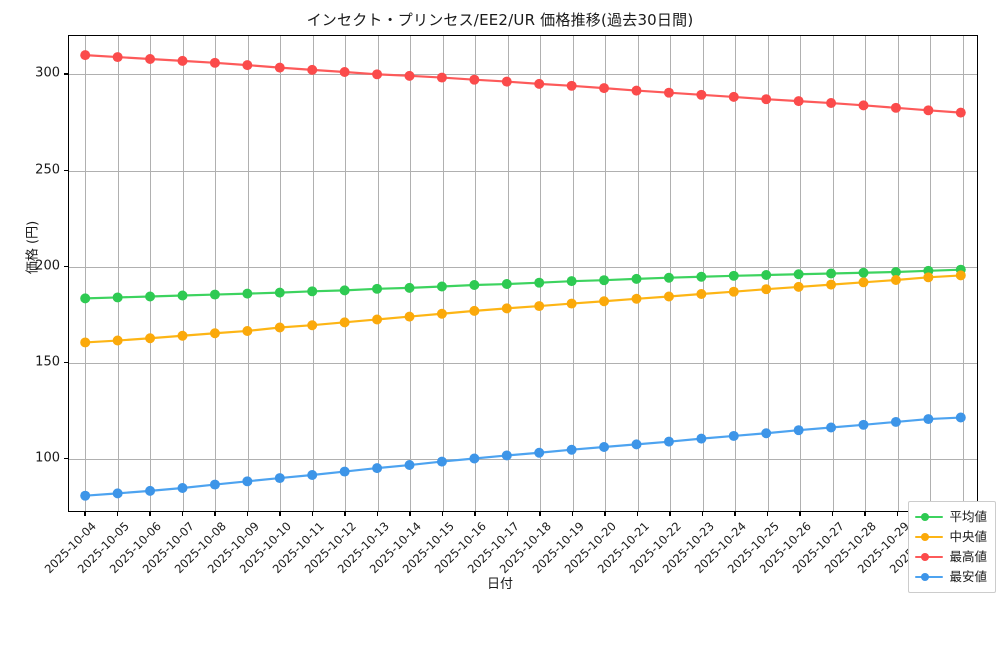 This screenshot has width=1000, height=670. I want to click on legend-label: 最安値, so click(968, 576).